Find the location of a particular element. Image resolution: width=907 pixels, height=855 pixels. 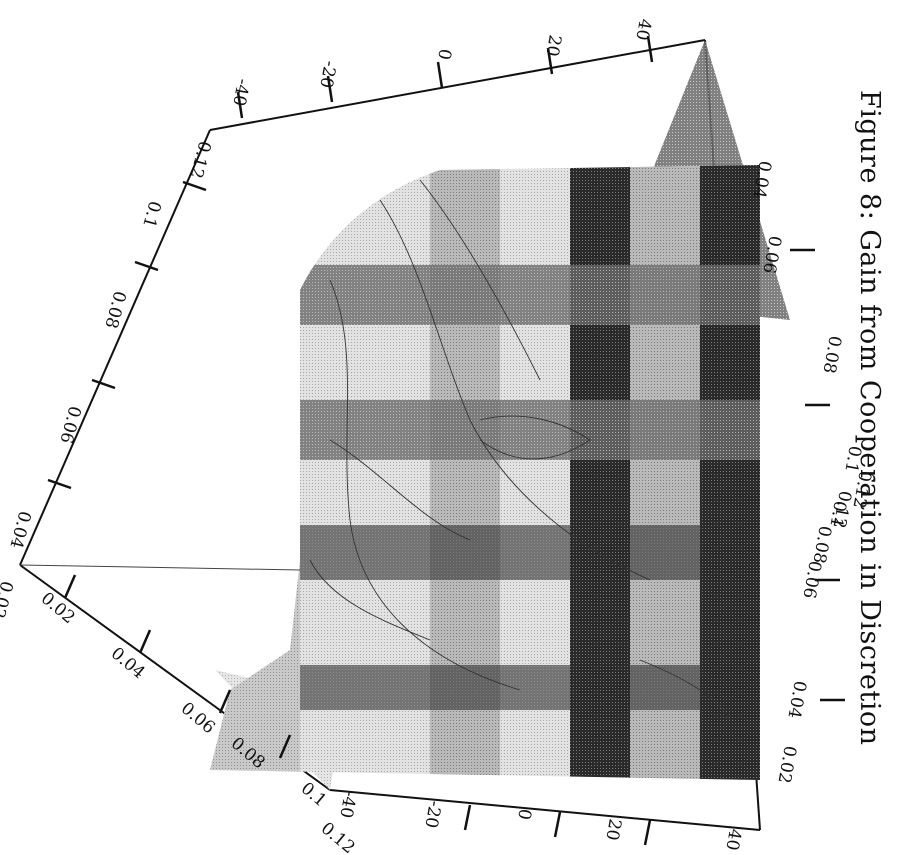

tick-label-z-left-3: 20 is located at coordinates (552, 45).